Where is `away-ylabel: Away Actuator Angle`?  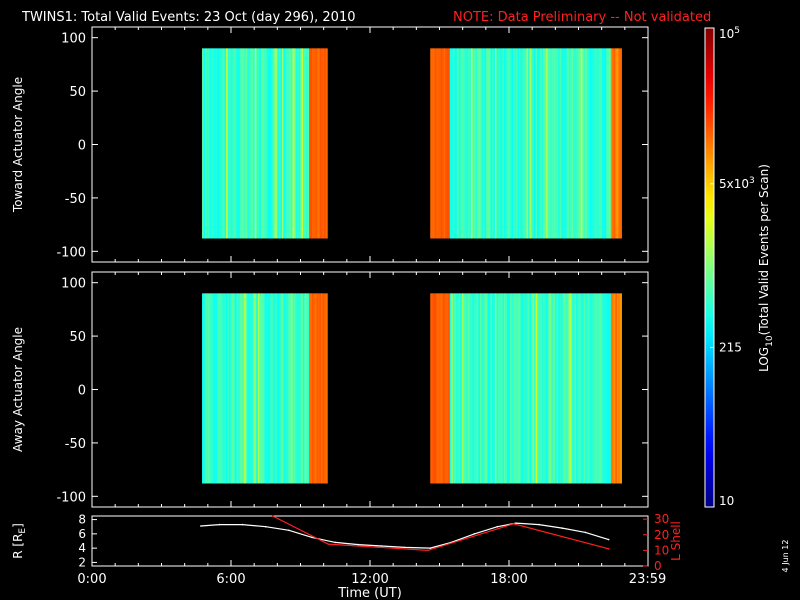
away-ylabel: Away Actuator Angle is located at coordinates (18, 389).